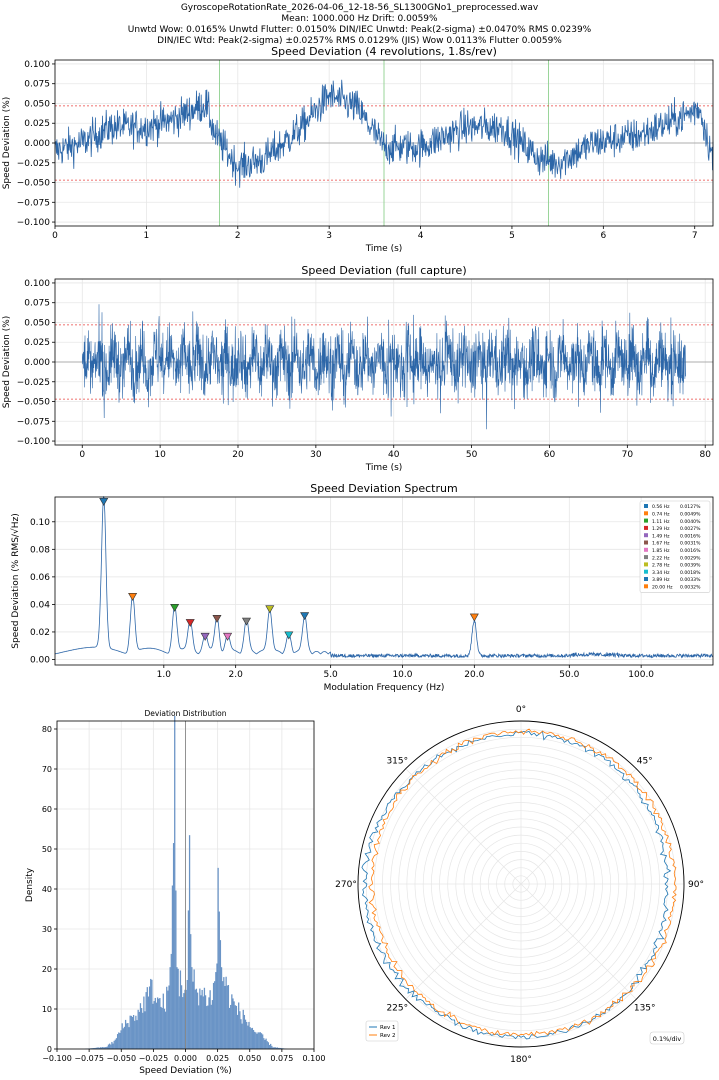 Image resolution: width=719 pixels, height=1080 pixels. What do you see at coordinates (47, 849) in the screenshot?
I see `y-tick-label: 50` at bounding box center [47, 849].